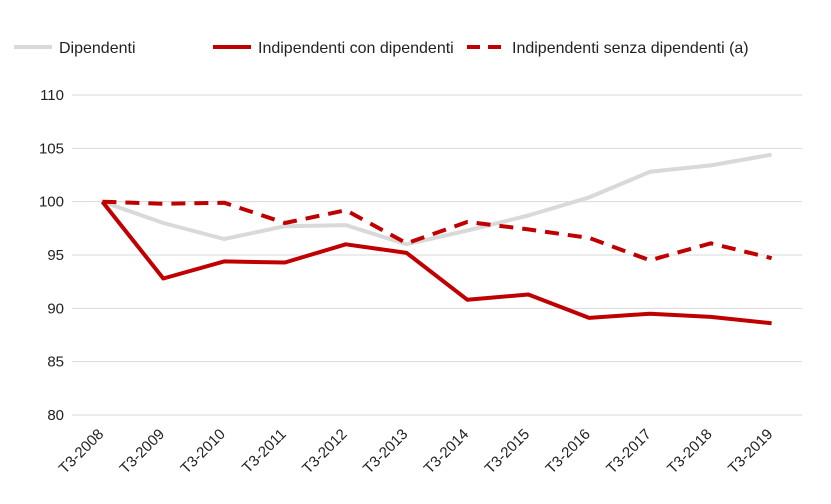 The width and height of the screenshot is (831, 504). Describe the element at coordinates (55, 255) in the screenshot. I see `y-tick-label: 95` at that location.